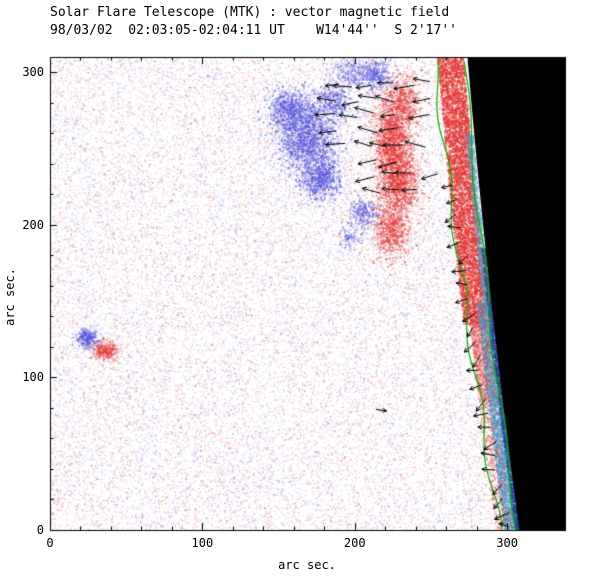  What do you see at coordinates (354, 543) in the screenshot?
I see `x-tick-label: 200` at bounding box center [354, 543].